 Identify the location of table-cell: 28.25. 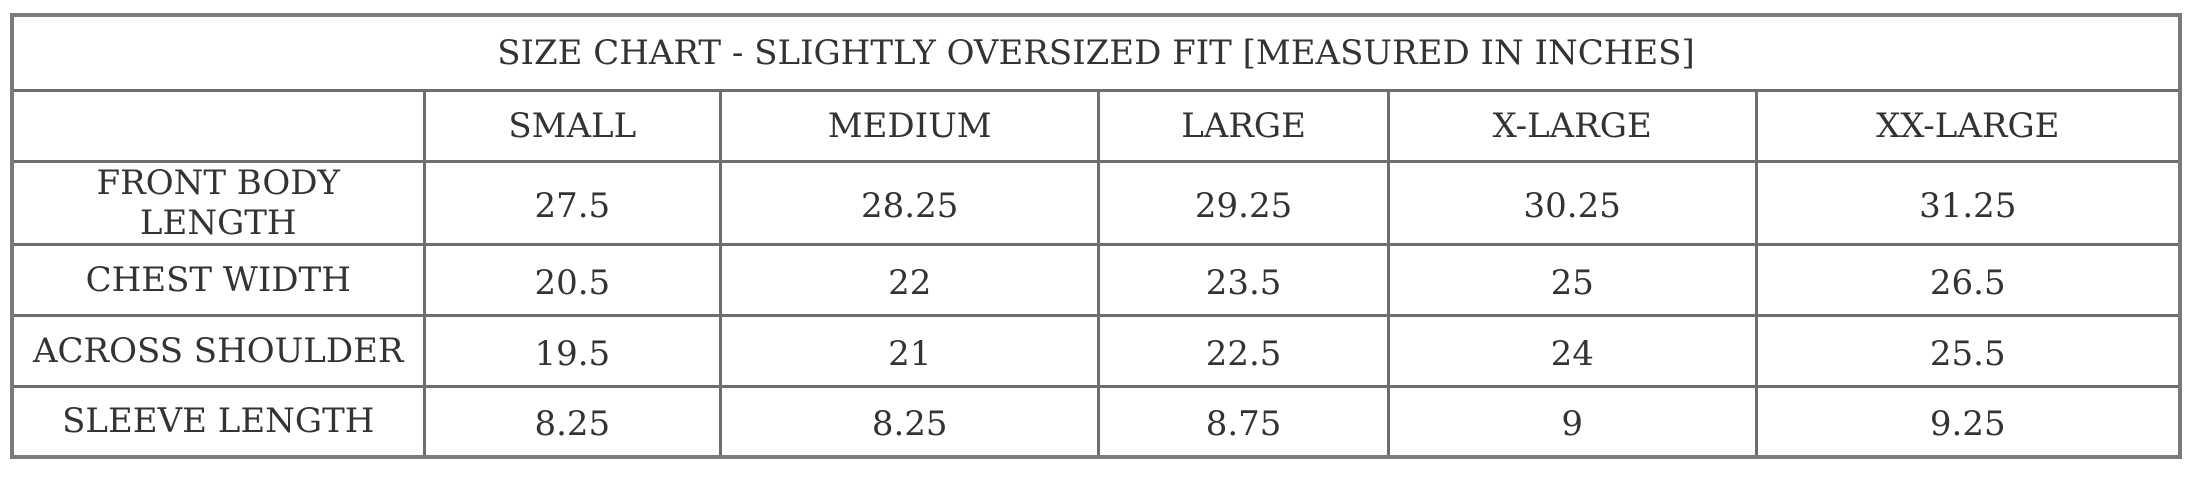
(910, 202).